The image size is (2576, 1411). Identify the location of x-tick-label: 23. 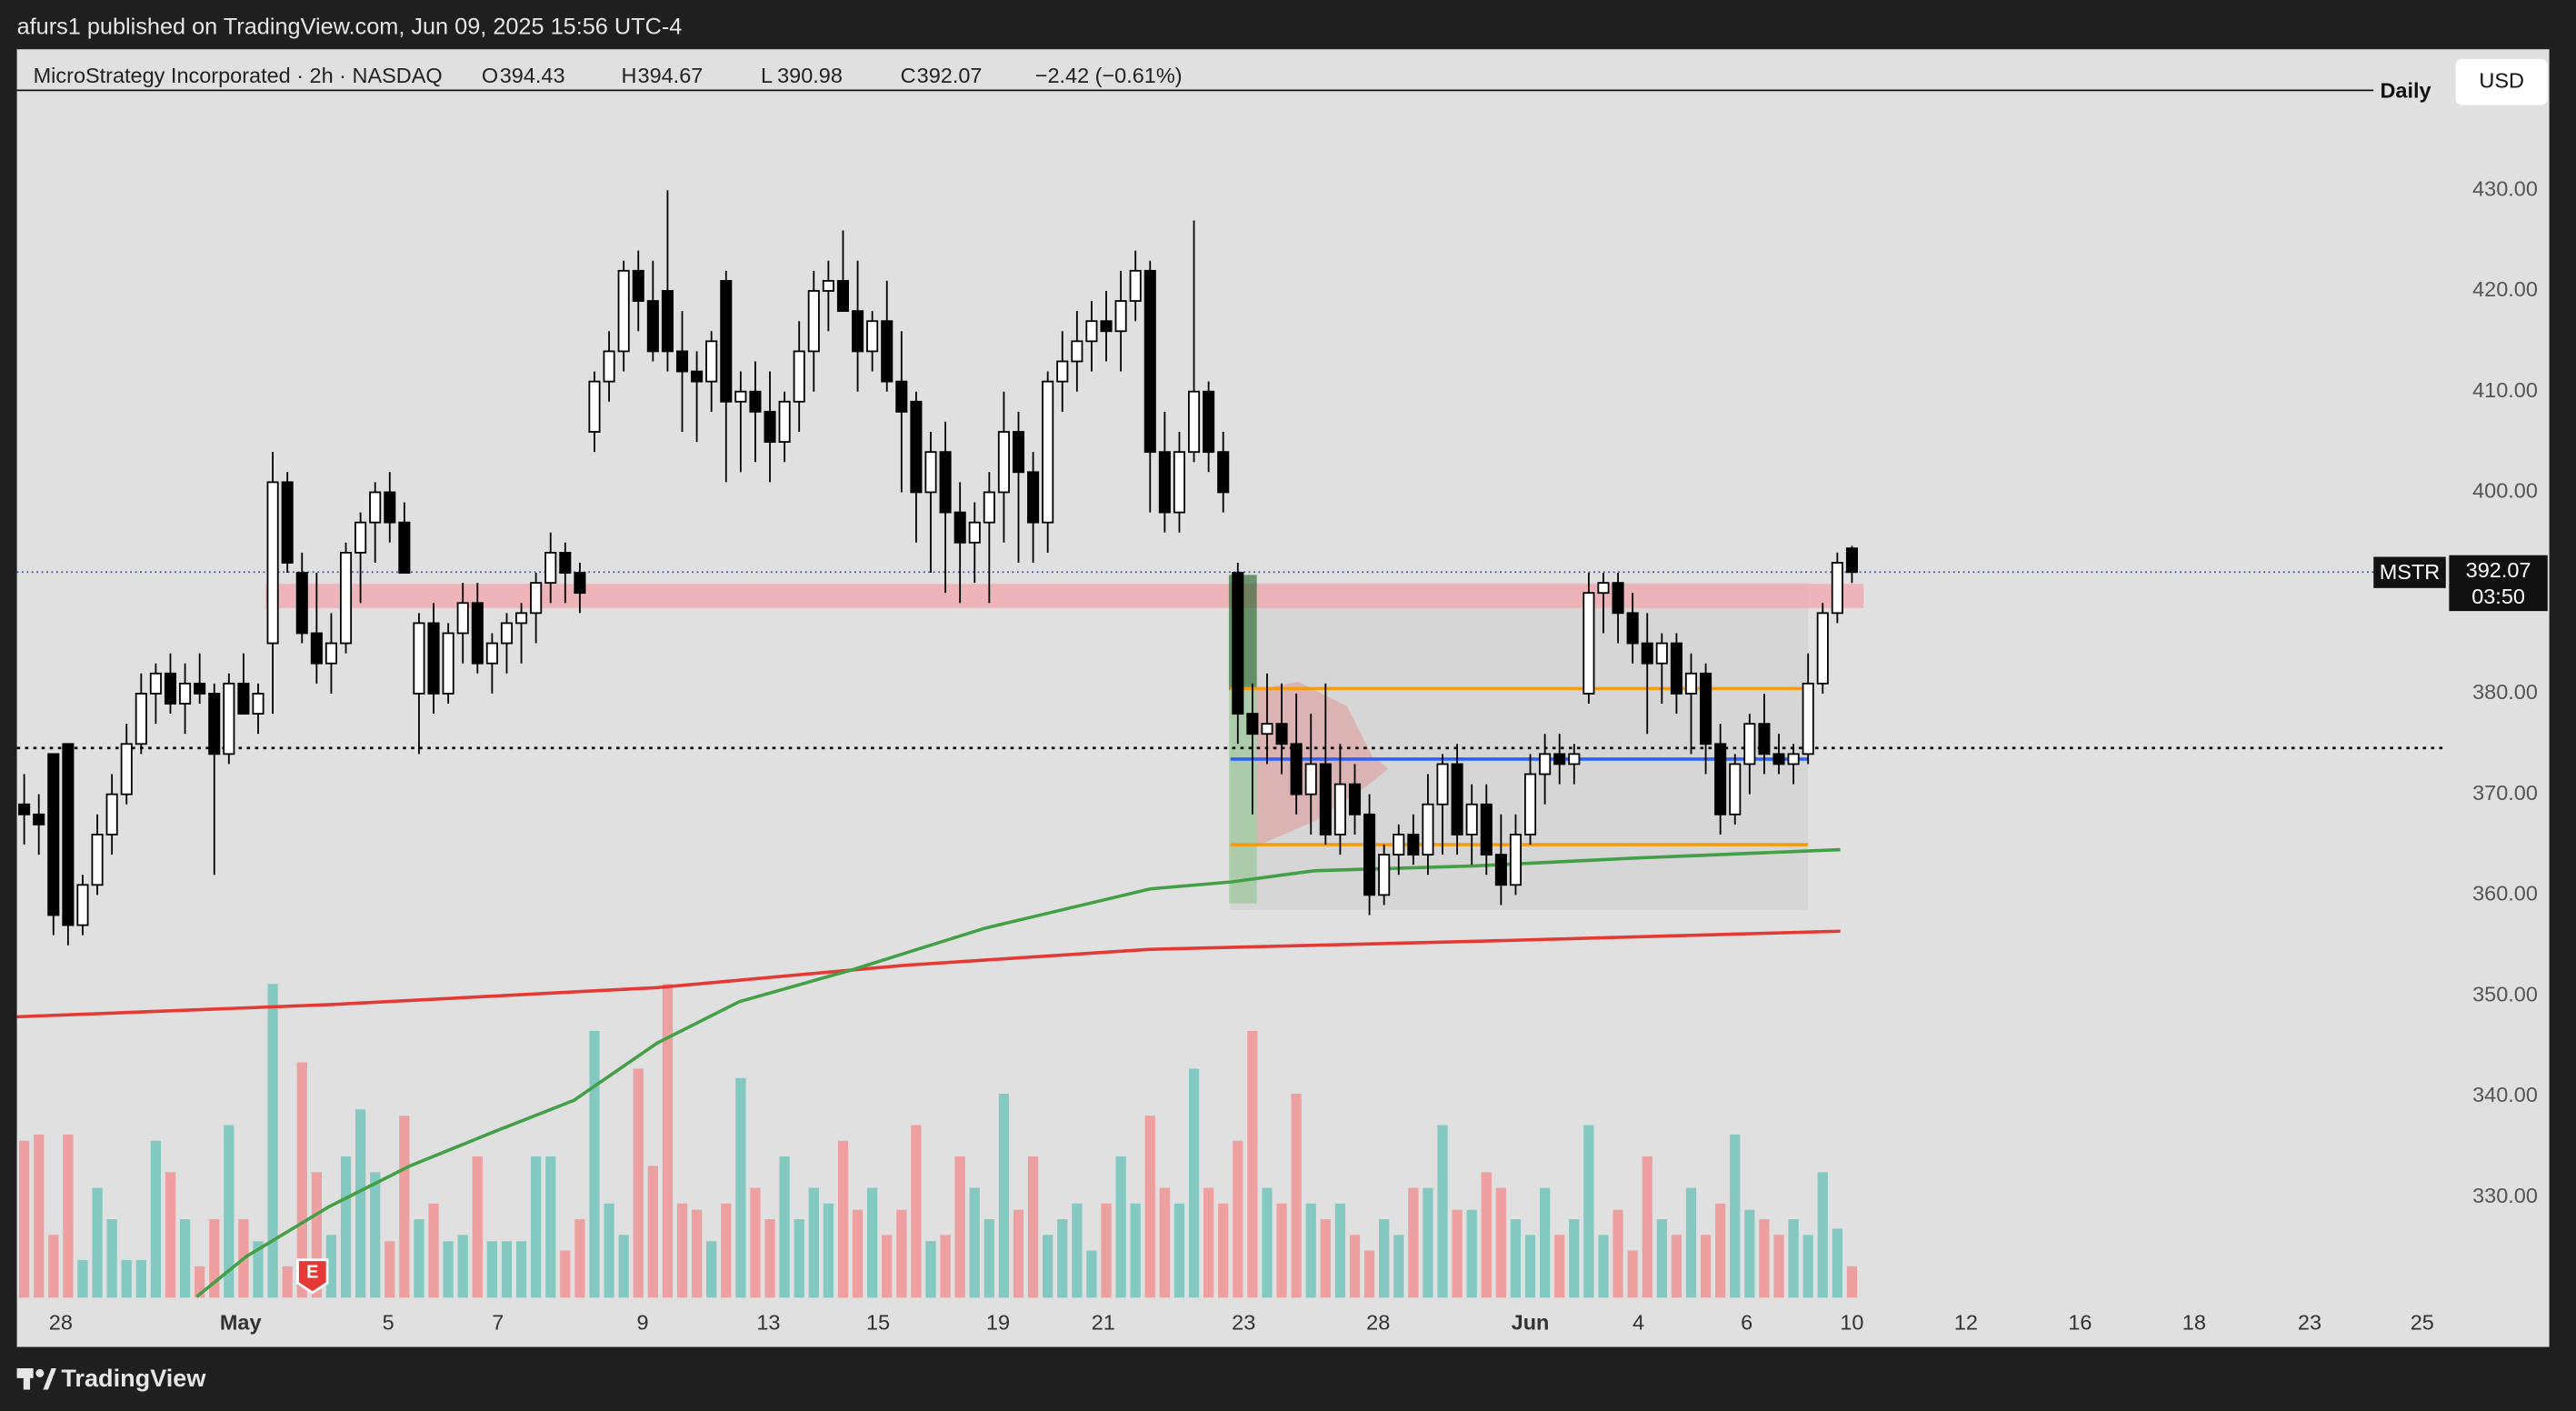
(2309, 1322).